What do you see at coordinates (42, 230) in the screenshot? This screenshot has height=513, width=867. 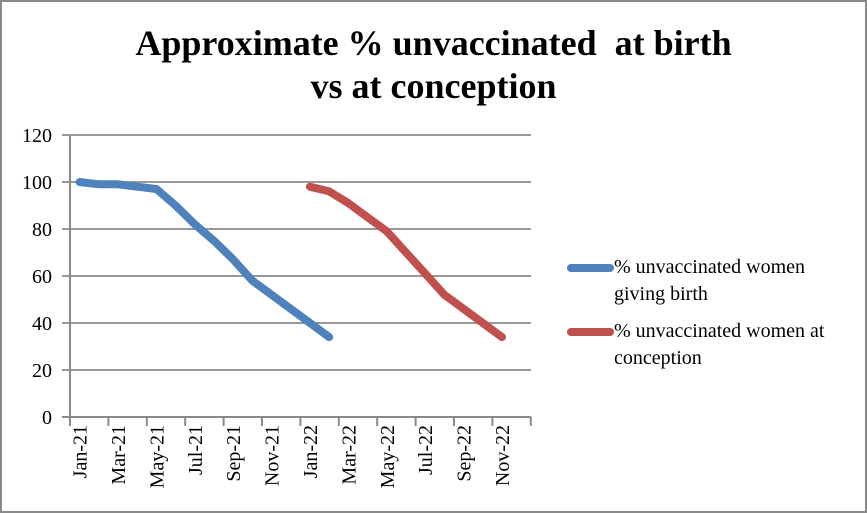 I see `y-axis-tick-label: 80` at bounding box center [42, 230].